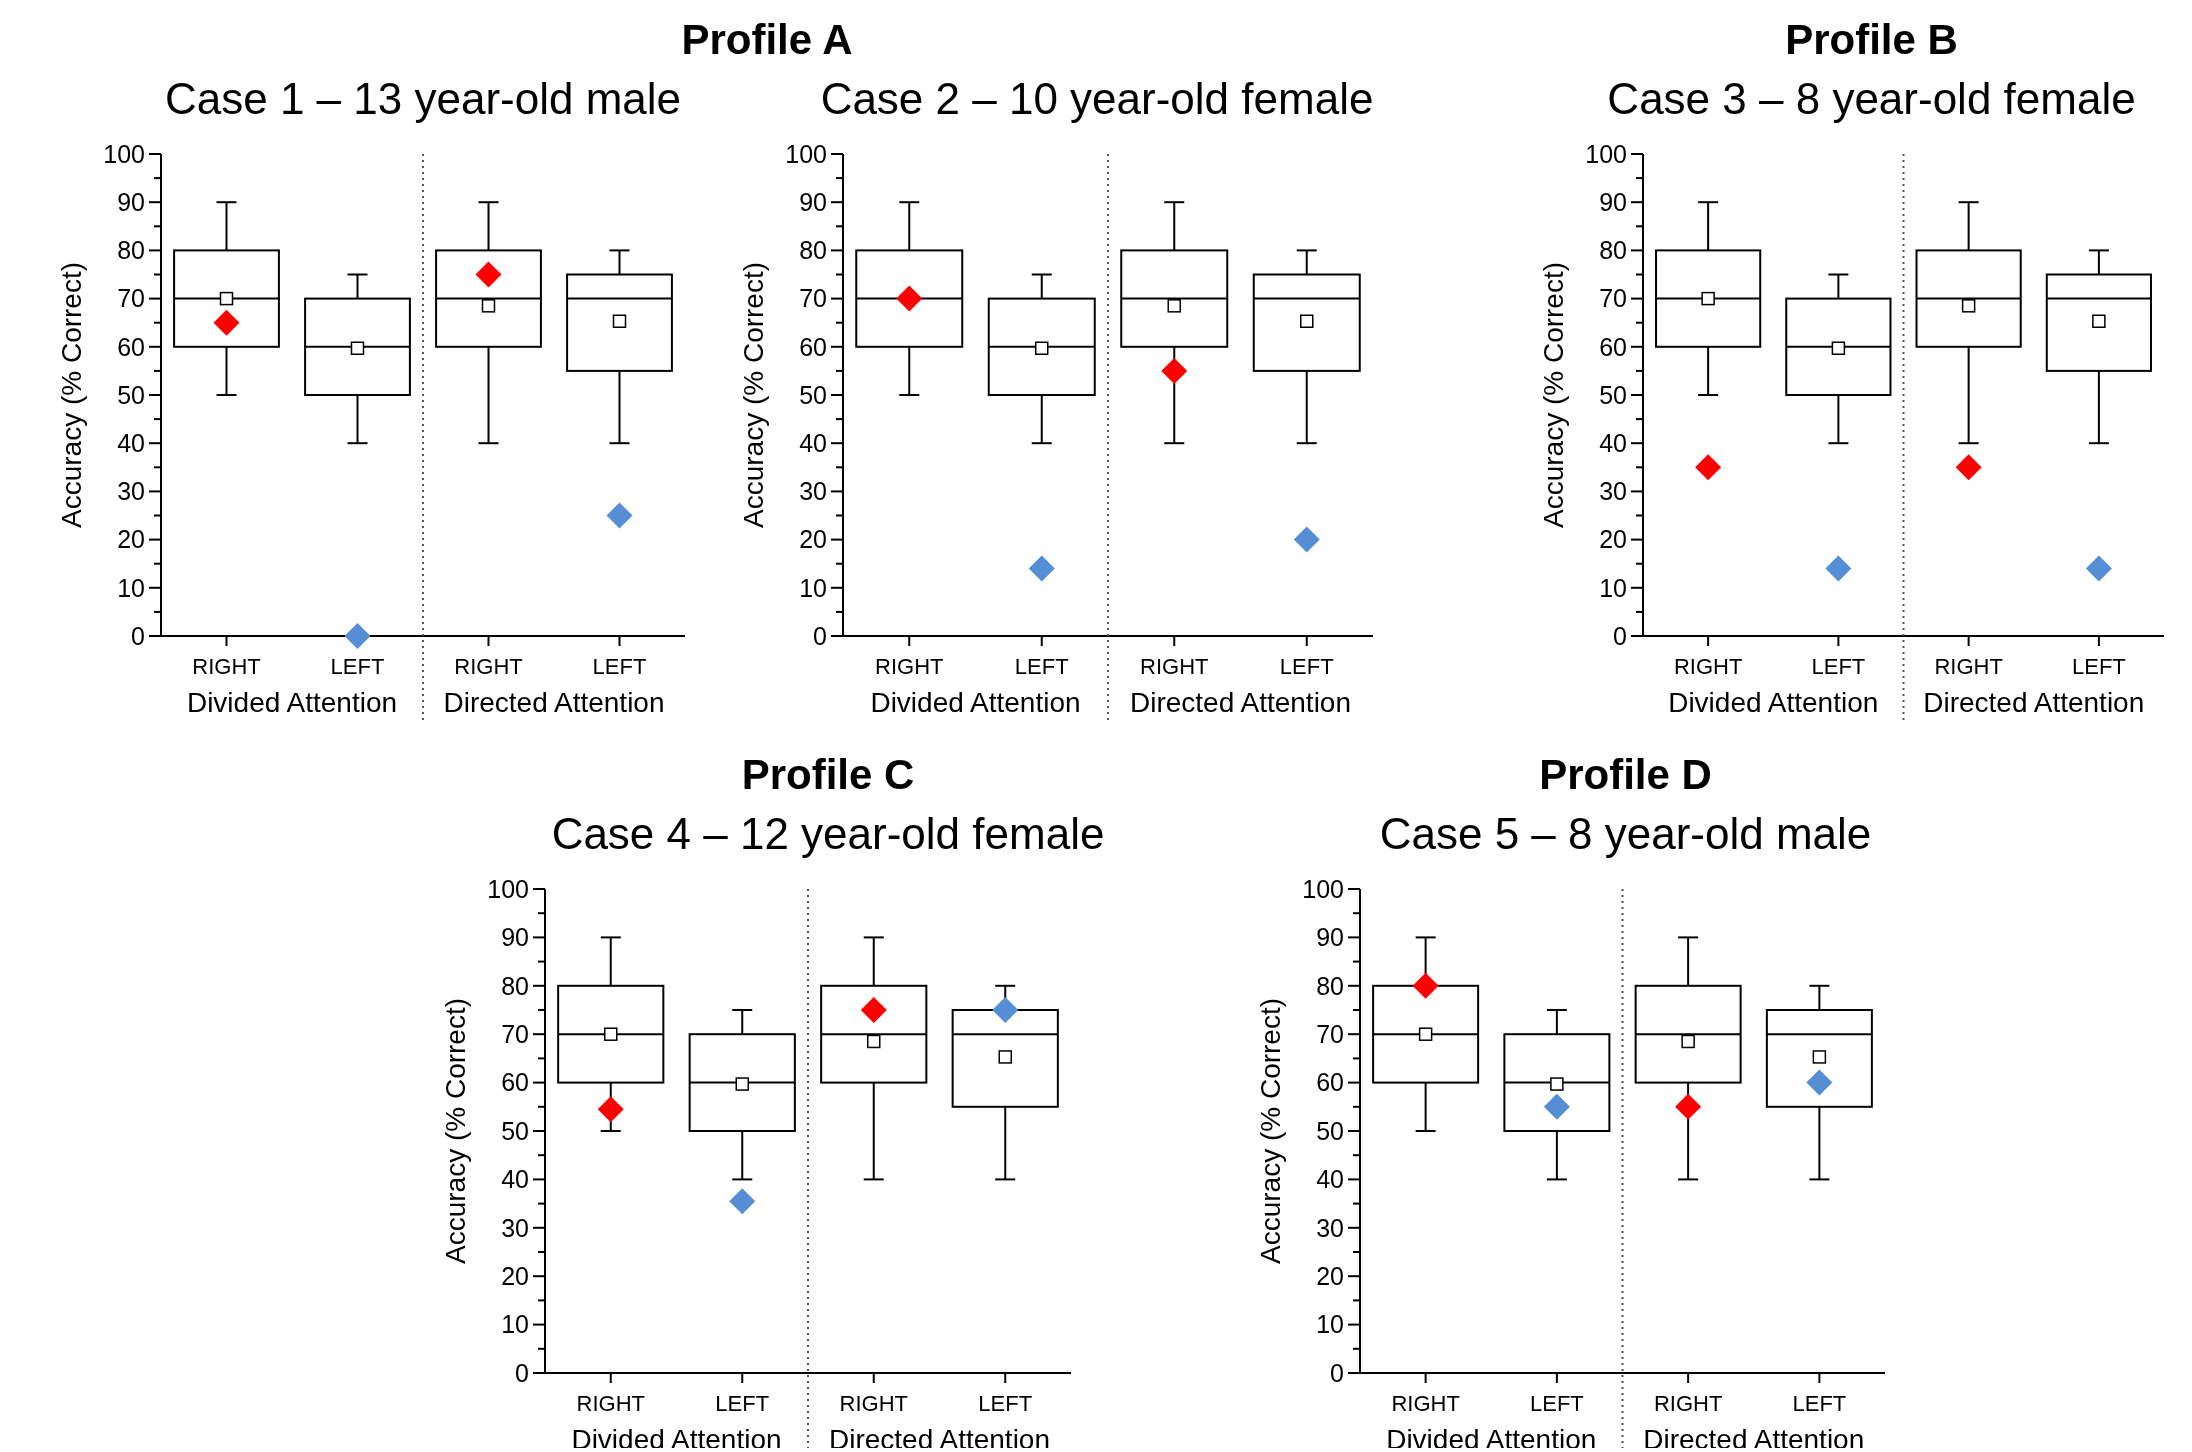 This screenshot has height=1452, width=2192. I want to click on chart-title: Profile A, so click(767, 39).